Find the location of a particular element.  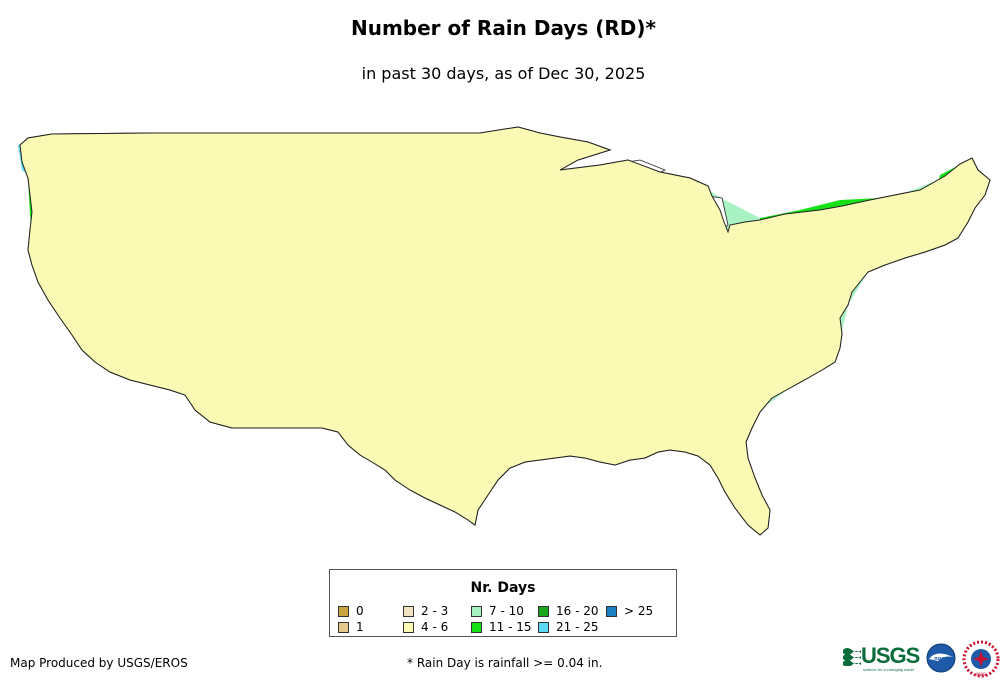

legend-item-8: > 25 is located at coordinates (629, 611).